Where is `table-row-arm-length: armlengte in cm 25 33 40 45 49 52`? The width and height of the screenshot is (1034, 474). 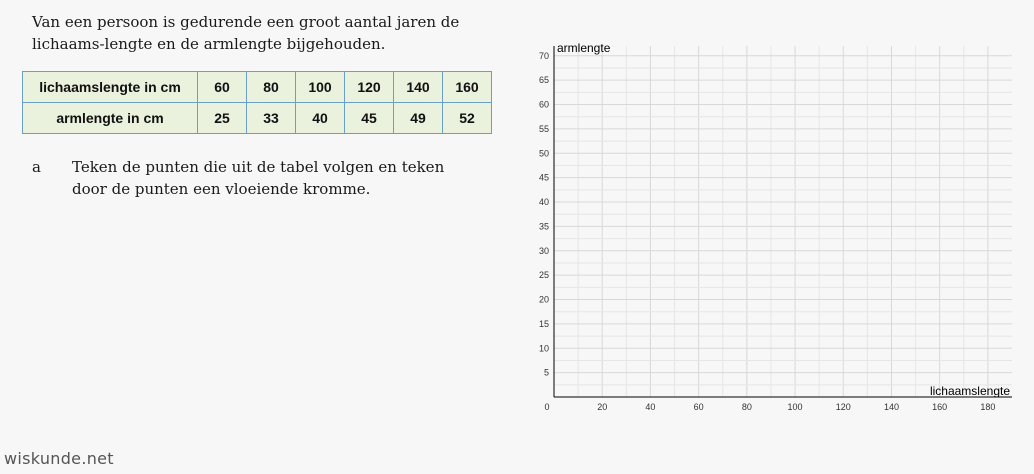
table-row-arm-length: armlengte in cm 25 33 40 45 49 52 is located at coordinates (257, 118).